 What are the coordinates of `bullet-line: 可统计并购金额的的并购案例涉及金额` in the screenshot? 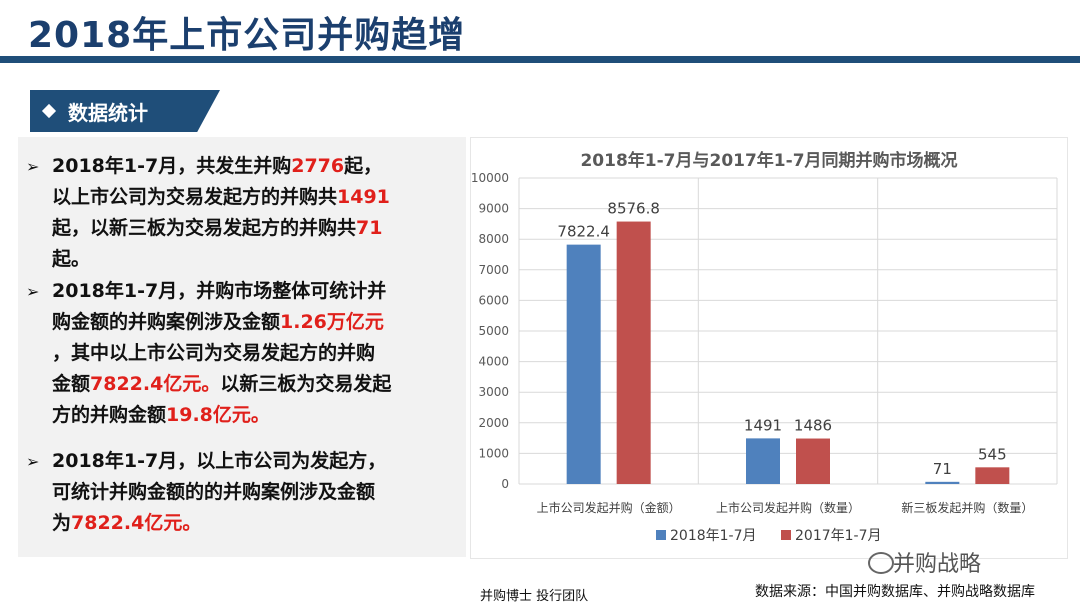 It's located at (255, 492).